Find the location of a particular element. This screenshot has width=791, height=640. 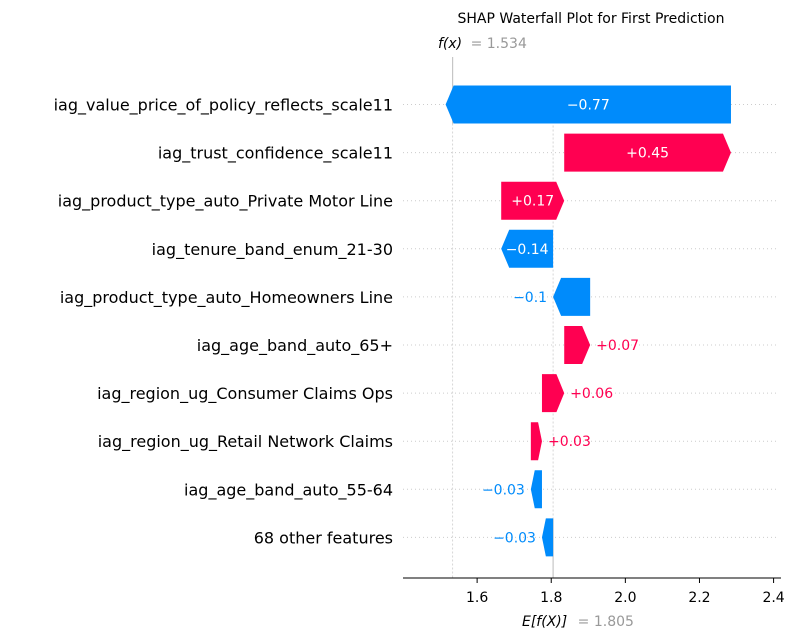

x-tick-label: 2.4 is located at coordinates (773, 598).